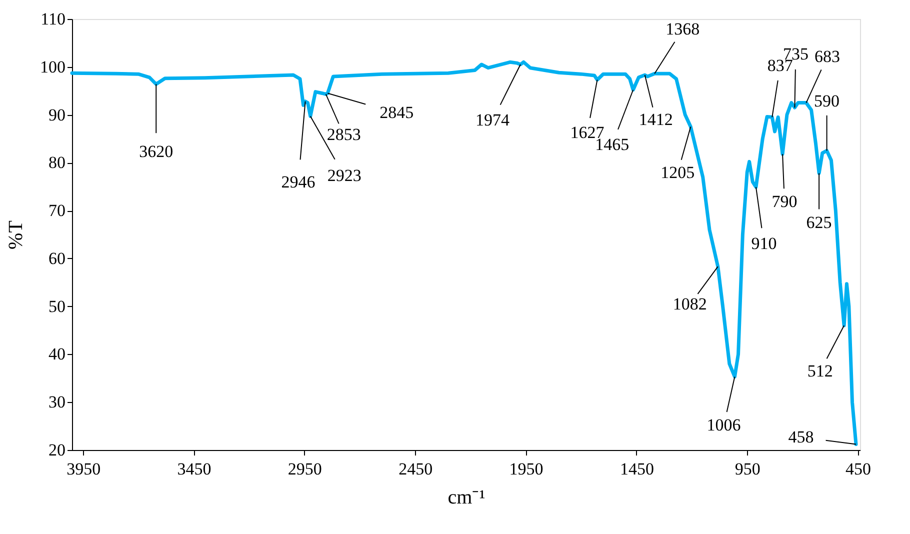 This screenshot has width=910, height=534. What do you see at coordinates (343, 134) in the screenshot?
I see `annotation: 2853` at bounding box center [343, 134].